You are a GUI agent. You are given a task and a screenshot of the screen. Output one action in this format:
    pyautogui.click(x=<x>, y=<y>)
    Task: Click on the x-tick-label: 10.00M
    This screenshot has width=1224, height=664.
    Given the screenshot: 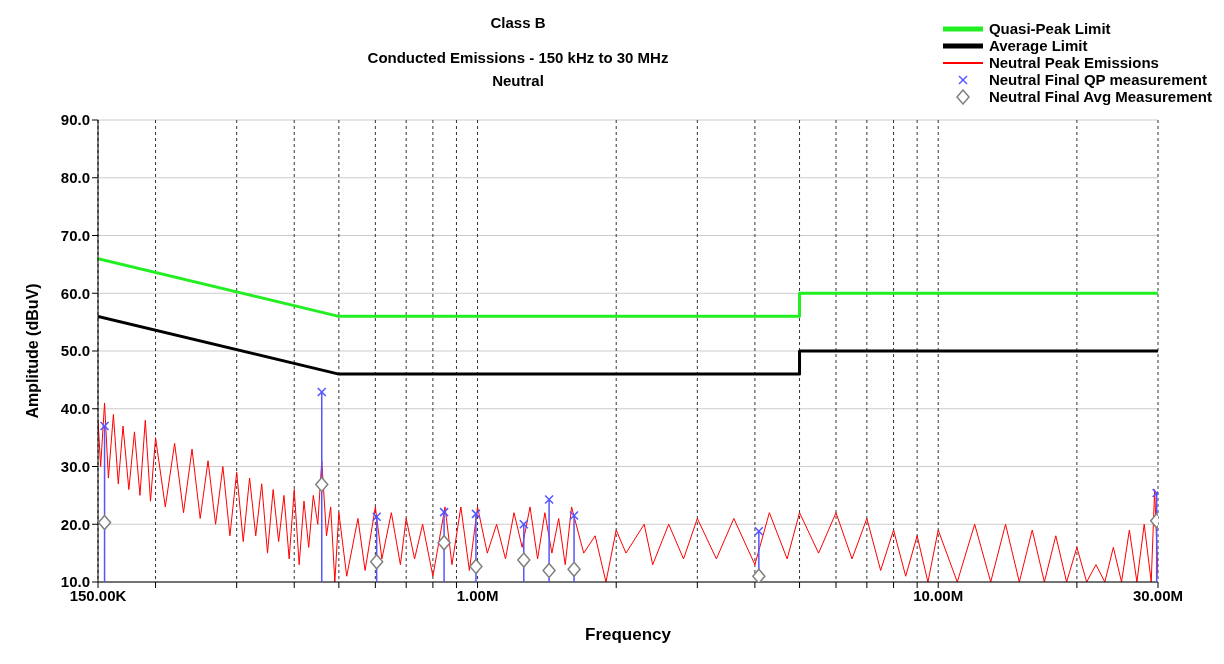 What is the action you would take?
    pyautogui.click(x=938, y=595)
    